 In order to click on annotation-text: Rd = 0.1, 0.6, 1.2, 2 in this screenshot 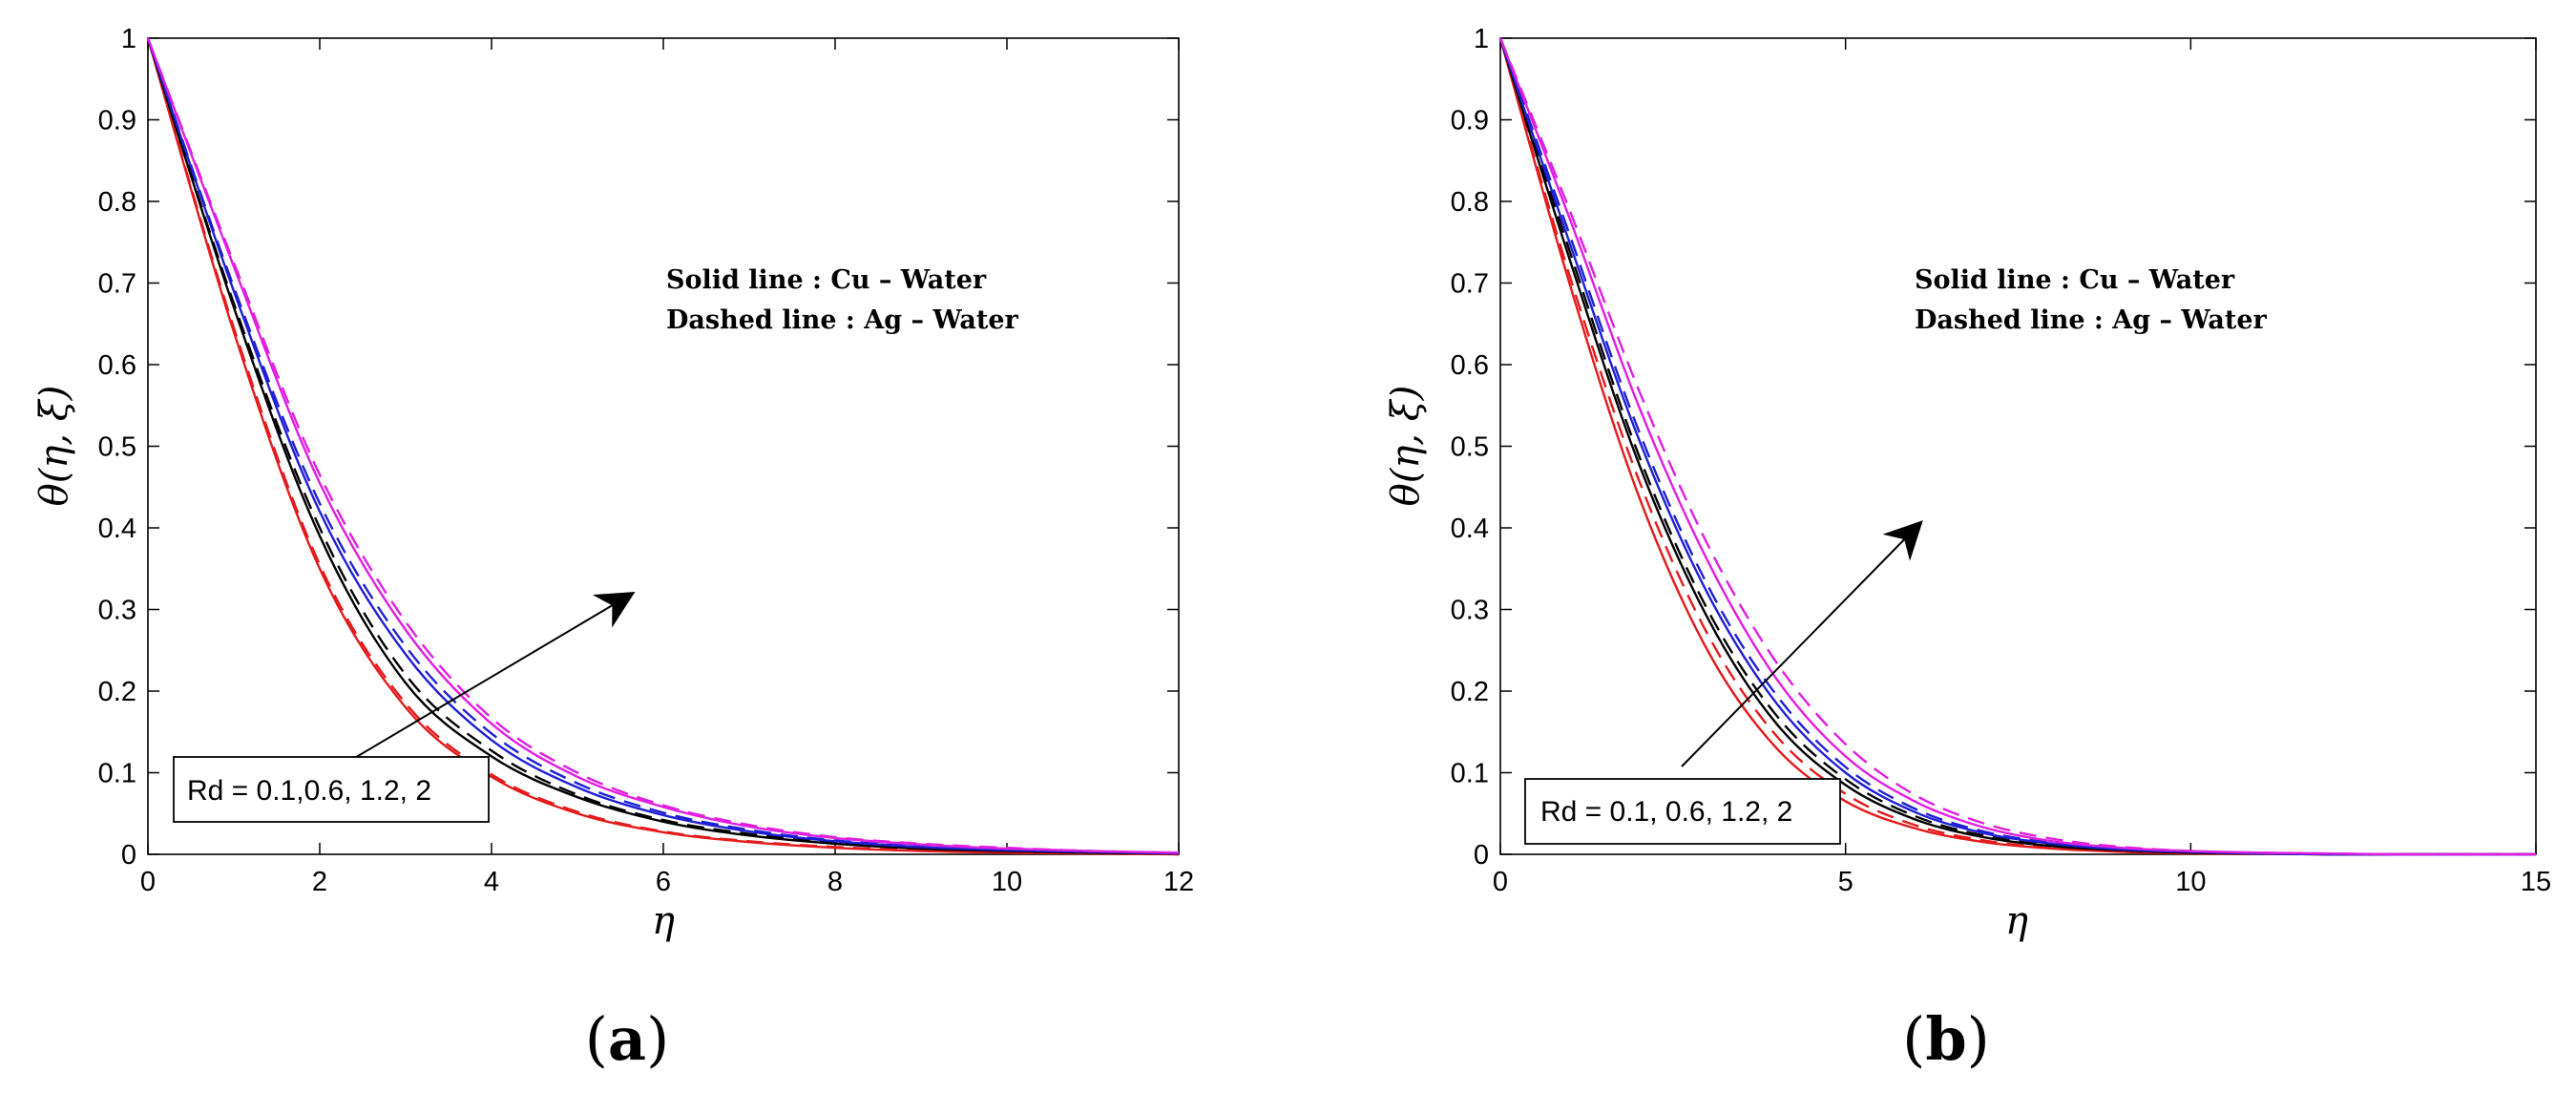, I will do `click(1666, 812)`.